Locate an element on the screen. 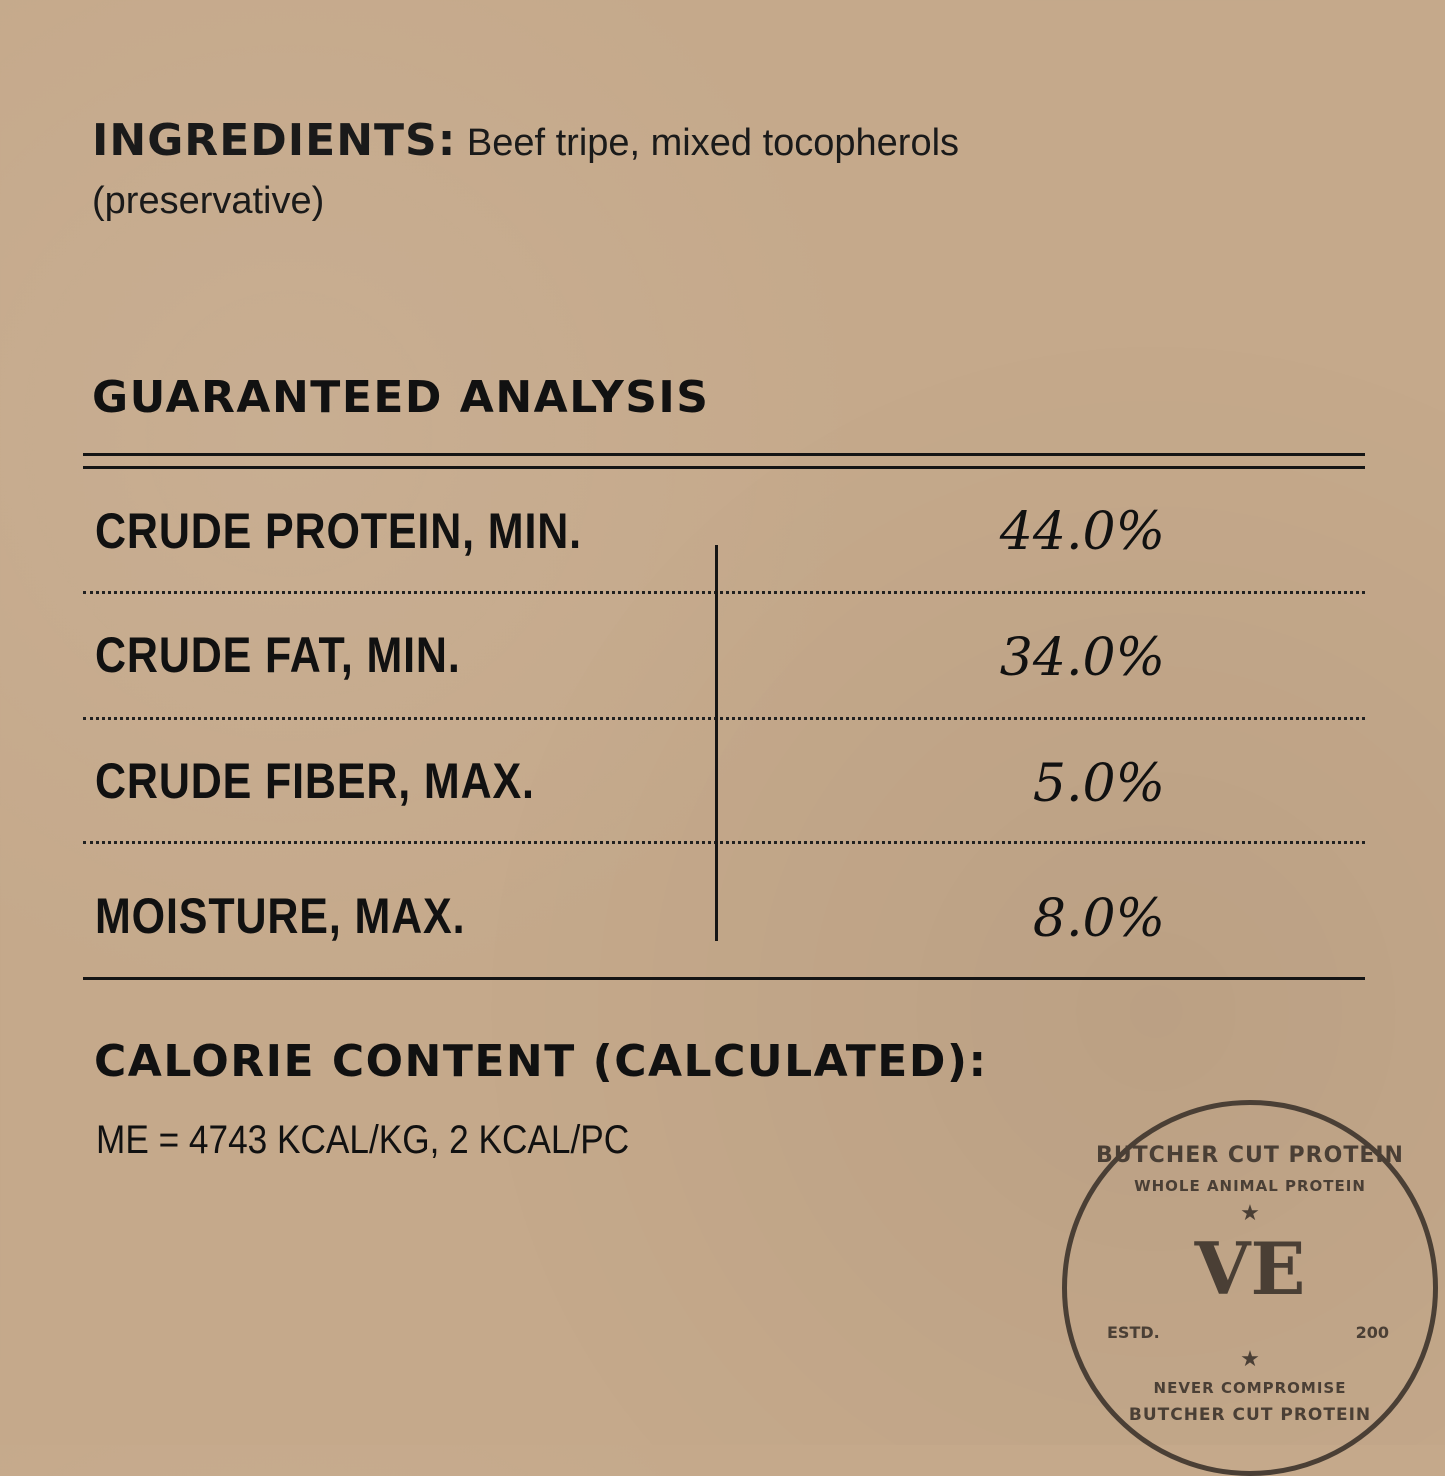 This screenshot has width=1445, height=1476. stamp-monogram: VE is located at coordinates (1250, 1268).